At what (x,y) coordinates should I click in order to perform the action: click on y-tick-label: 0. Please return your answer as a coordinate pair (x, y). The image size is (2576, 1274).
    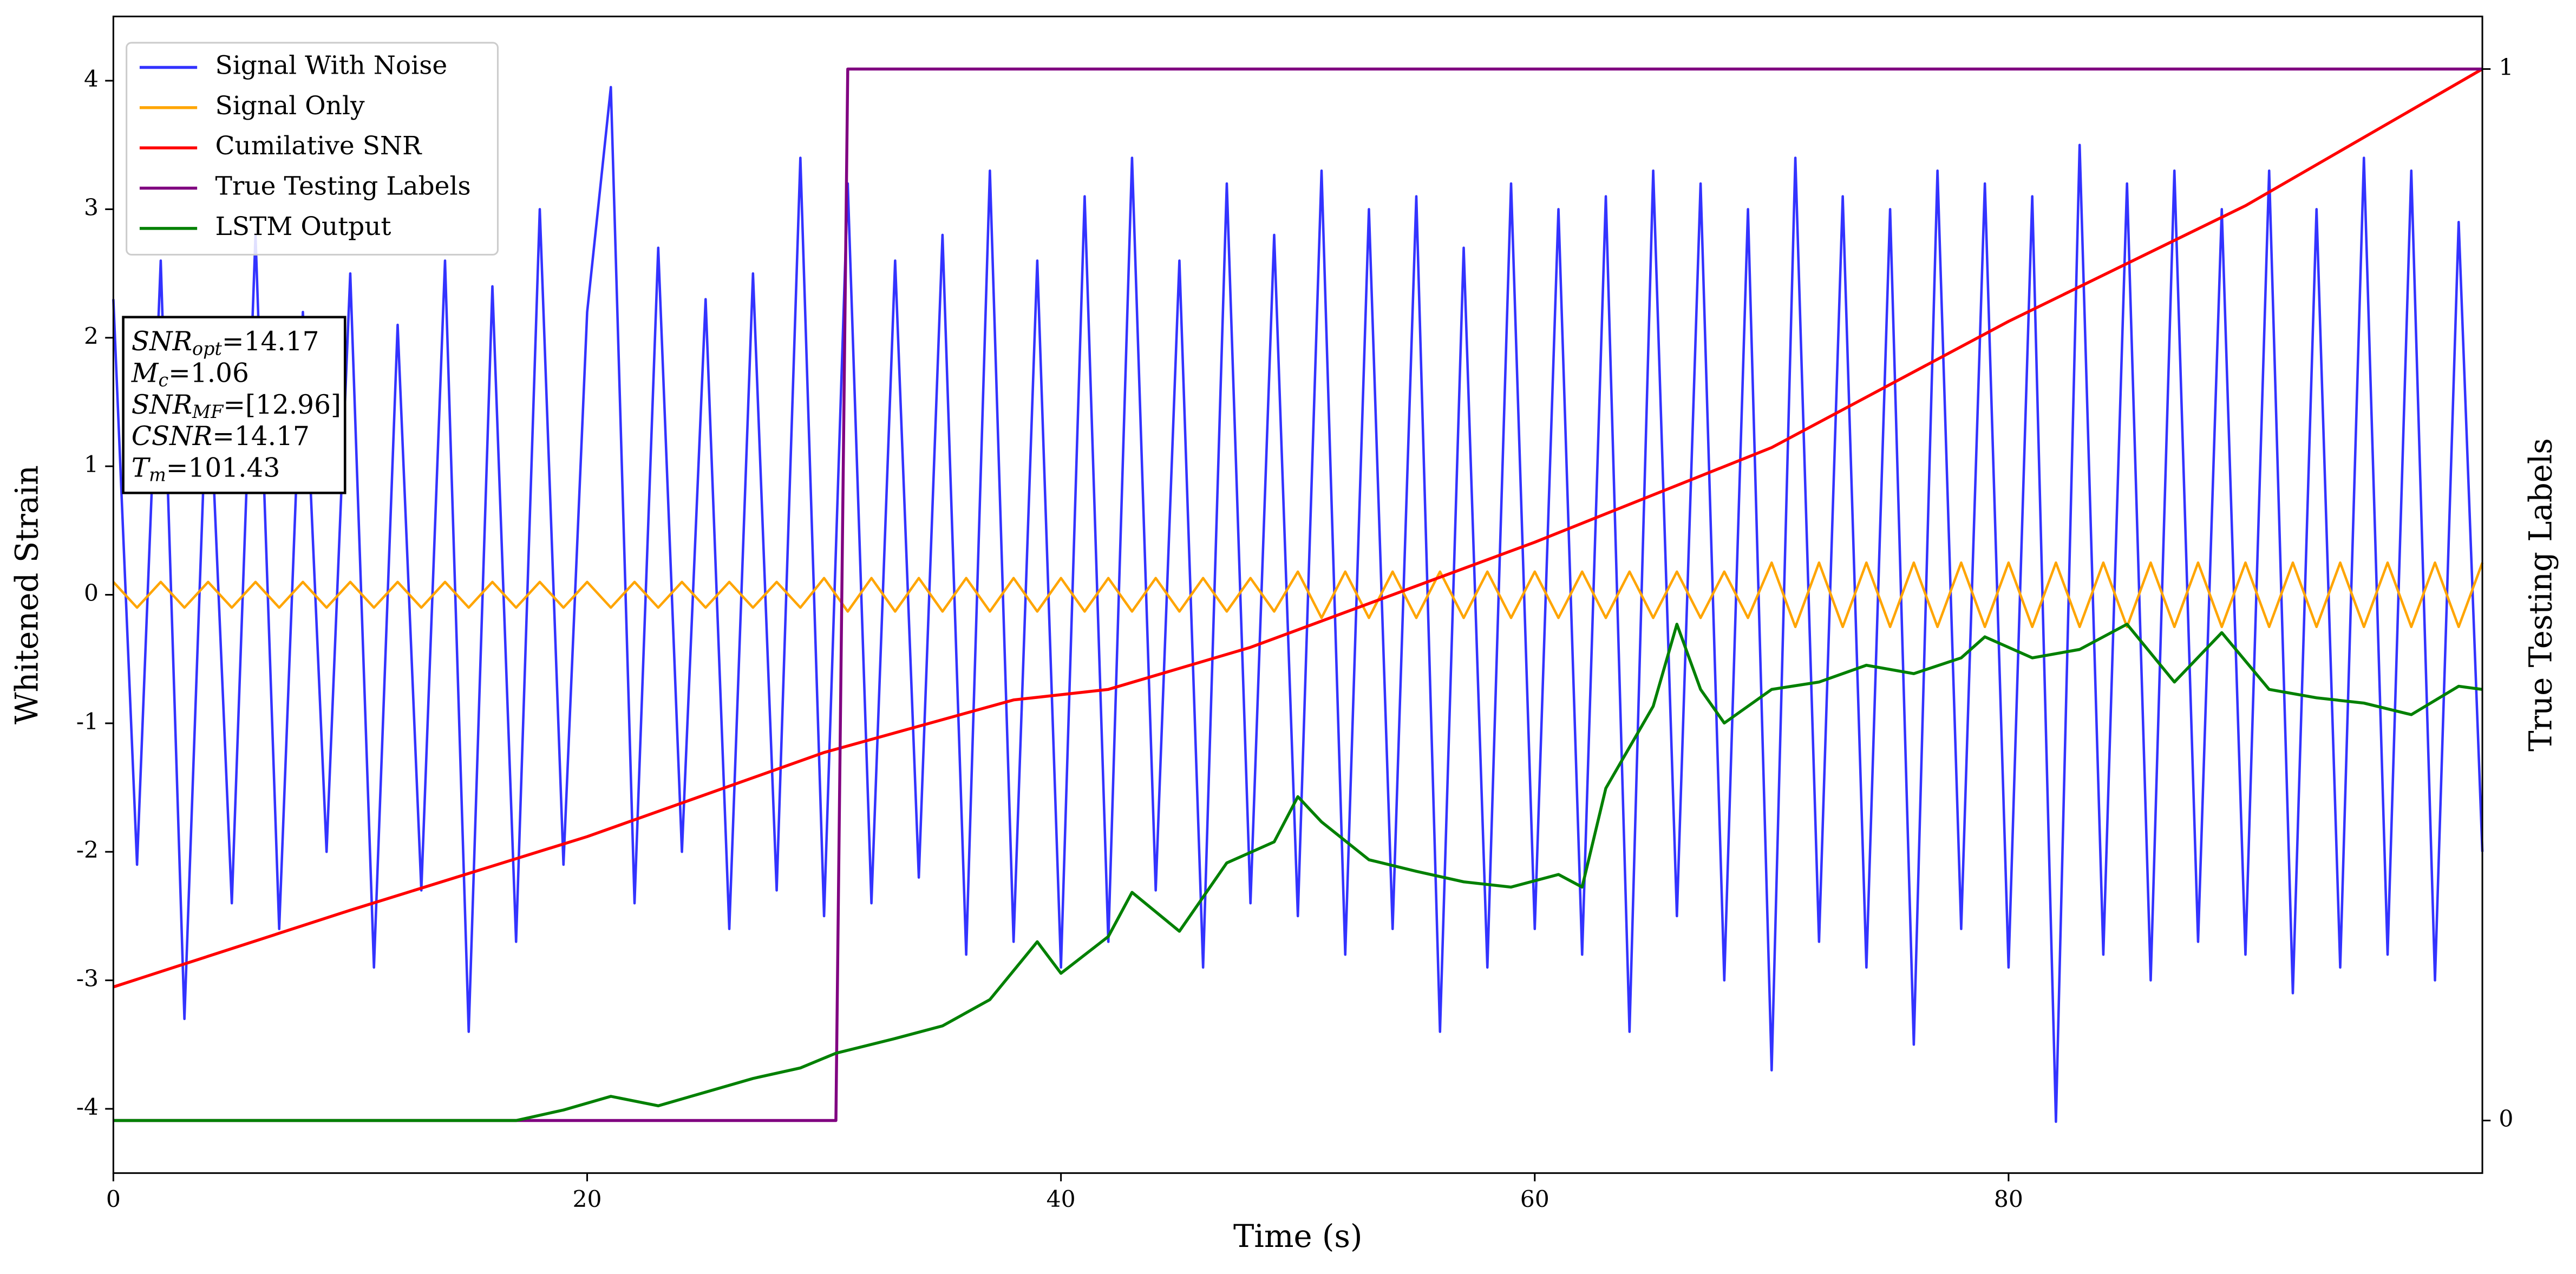
    Looking at the image, I should click on (92, 593).